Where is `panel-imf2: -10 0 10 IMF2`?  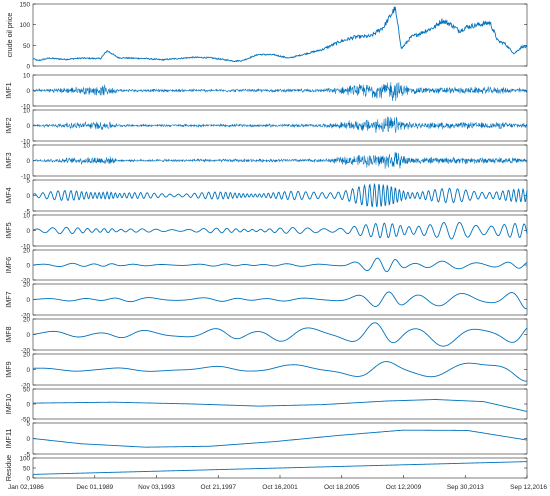
panel-imf2: -10 0 10 IMF2 is located at coordinates (266, 127).